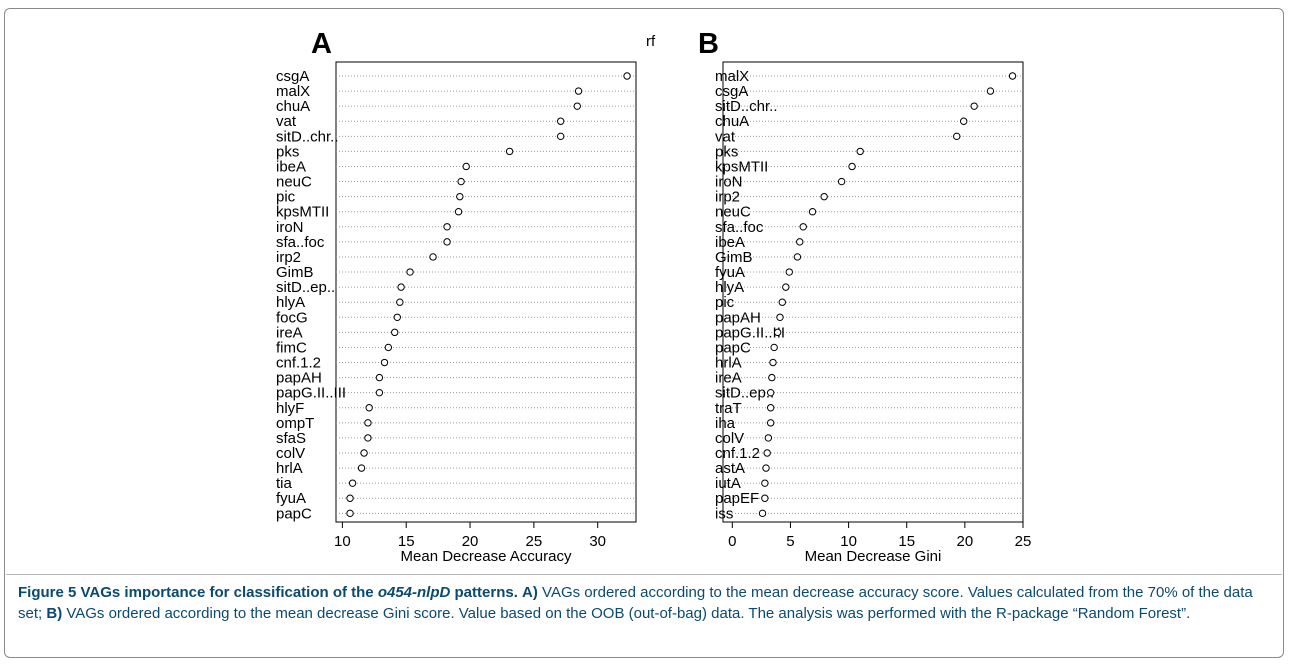 This screenshot has width=1290, height=664. What do you see at coordinates (873, 556) in the screenshot?
I see `x-axis-title-b: Mean Decrease Gini` at bounding box center [873, 556].